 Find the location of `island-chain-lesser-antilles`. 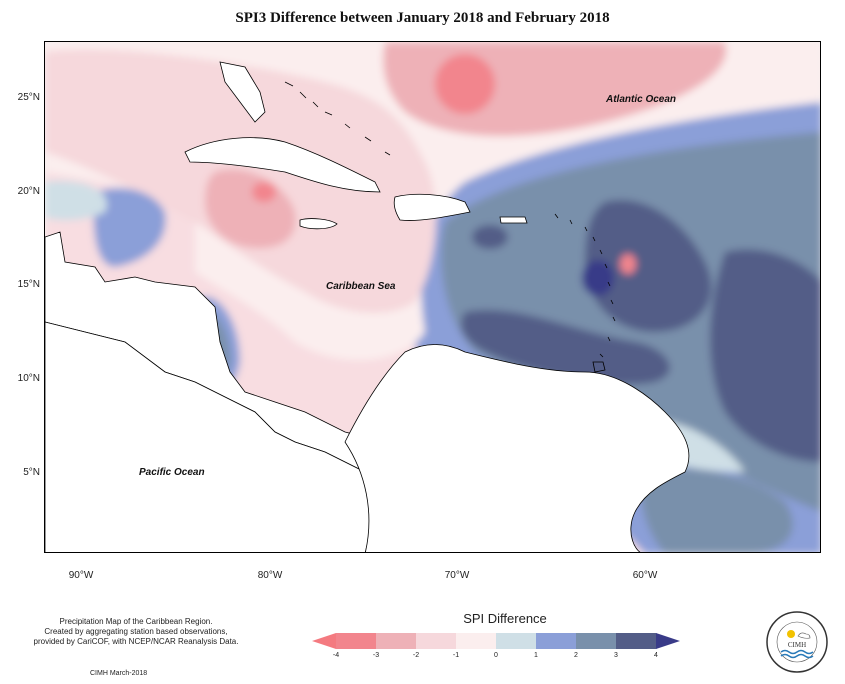

island-chain-lesser-antilles is located at coordinates (585, 285).